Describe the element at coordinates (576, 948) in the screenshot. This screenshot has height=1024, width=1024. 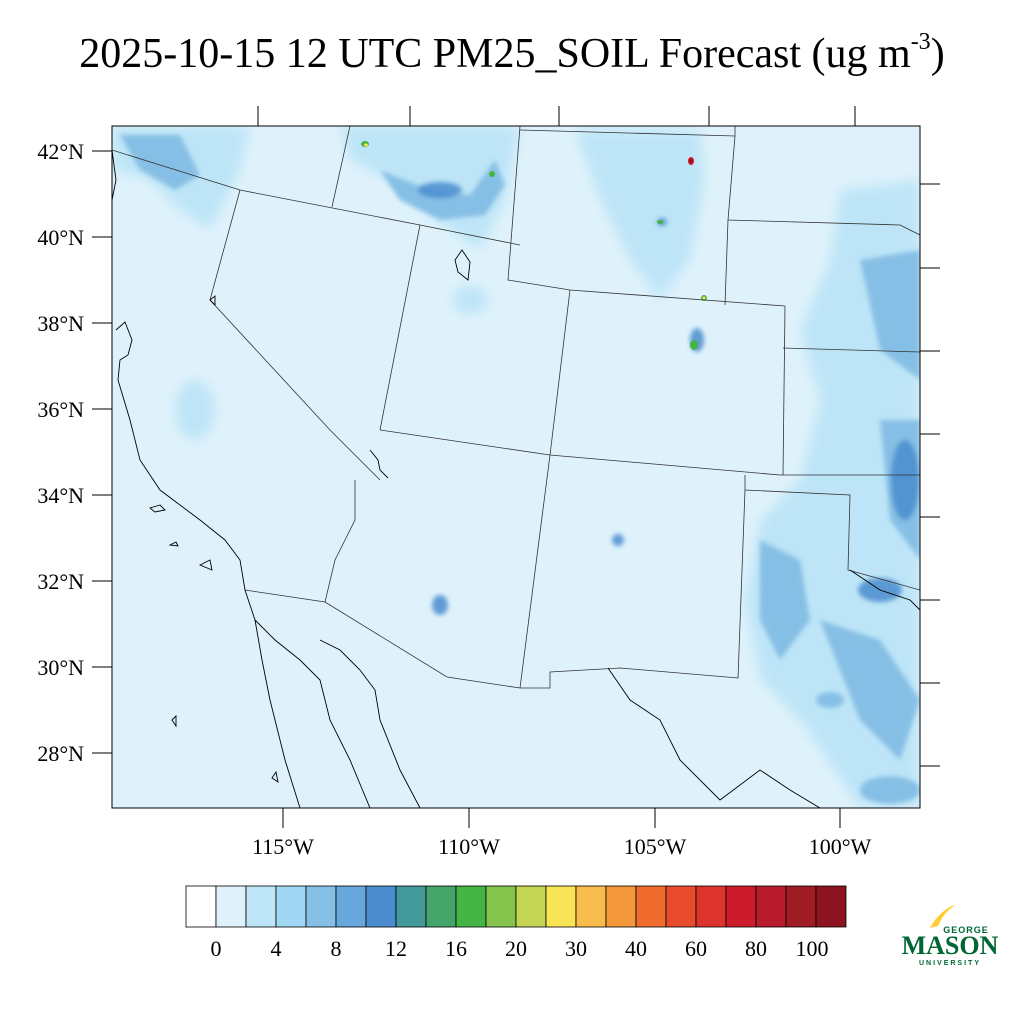
I see `colorbar-label: 30` at that location.